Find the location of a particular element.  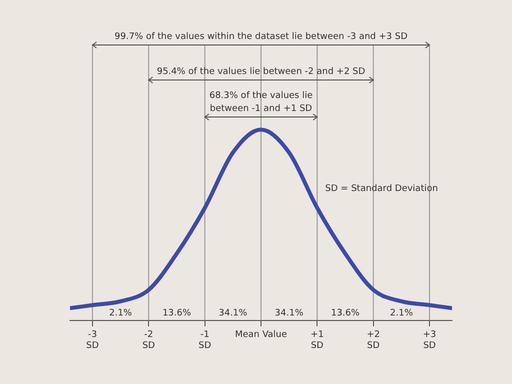

x-tick-label: +3 SD is located at coordinates (429, 340).